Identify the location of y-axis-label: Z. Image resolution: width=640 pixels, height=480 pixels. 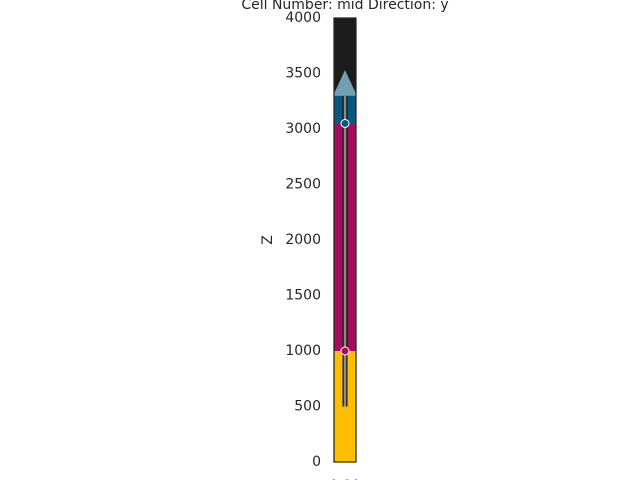
(268, 240).